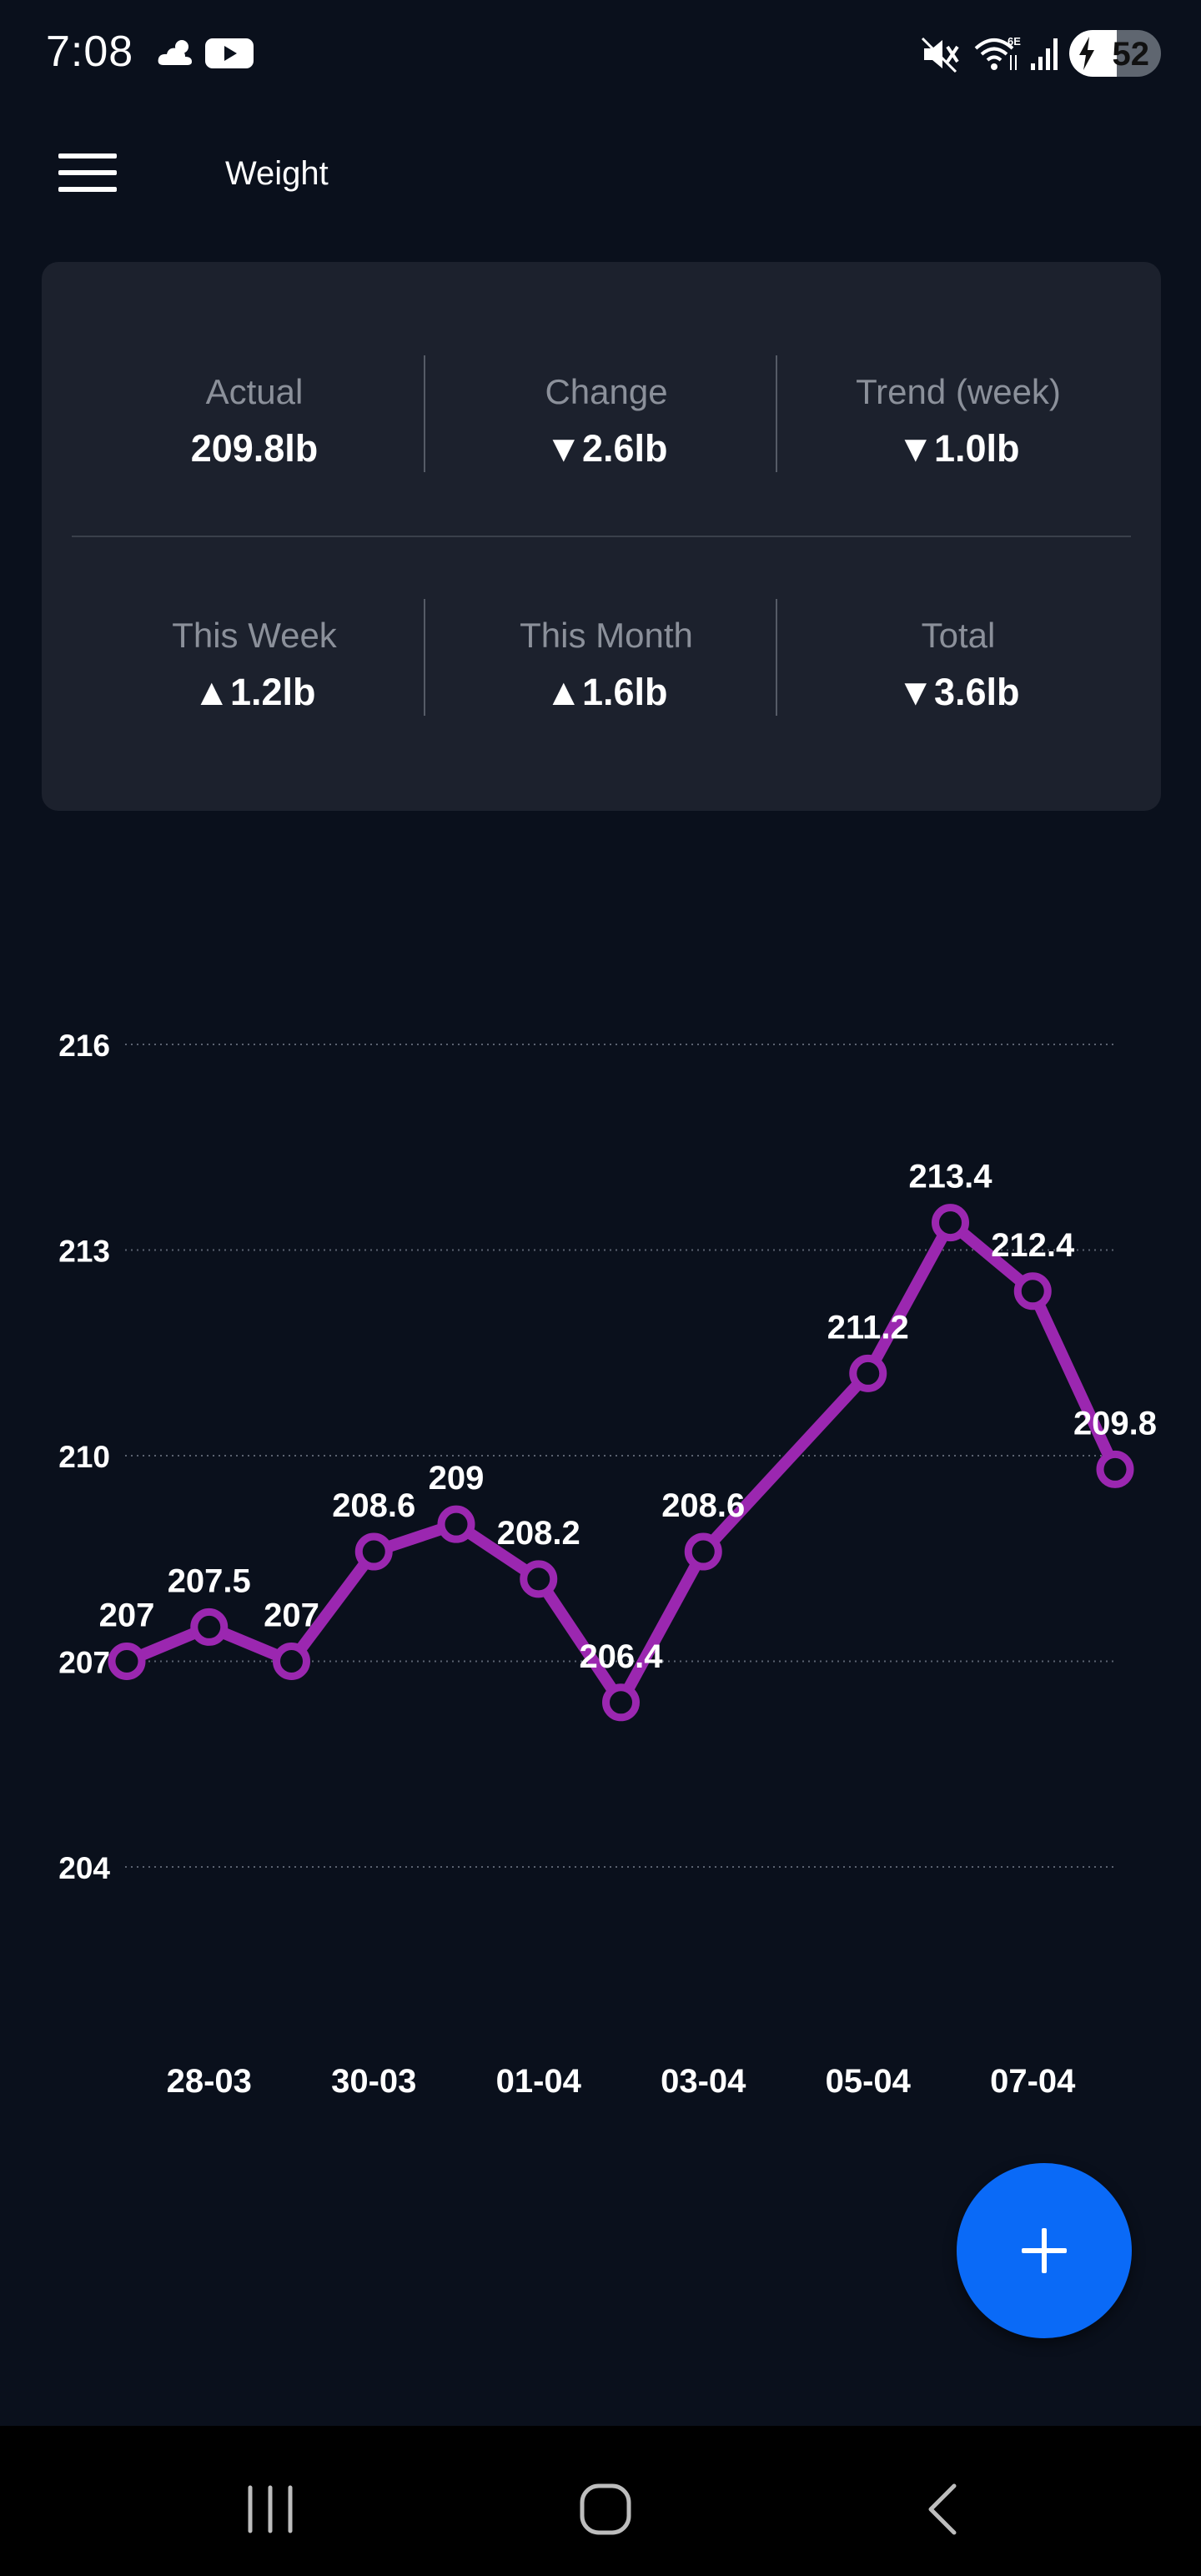 This screenshot has width=1201, height=2576. Describe the element at coordinates (84, 1663) in the screenshot. I see `y-tick-label: 207` at that location.